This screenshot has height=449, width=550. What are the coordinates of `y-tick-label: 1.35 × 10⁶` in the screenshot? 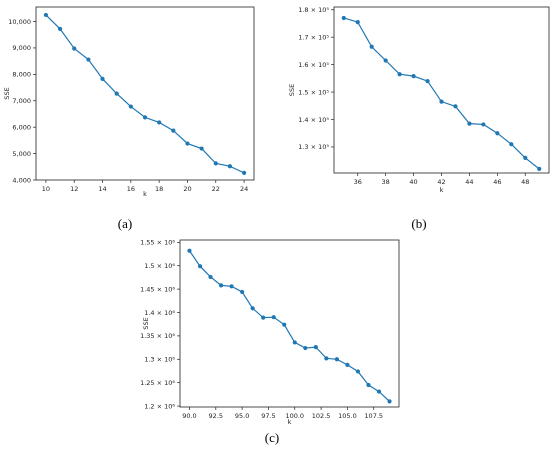 It's located at (157, 336).